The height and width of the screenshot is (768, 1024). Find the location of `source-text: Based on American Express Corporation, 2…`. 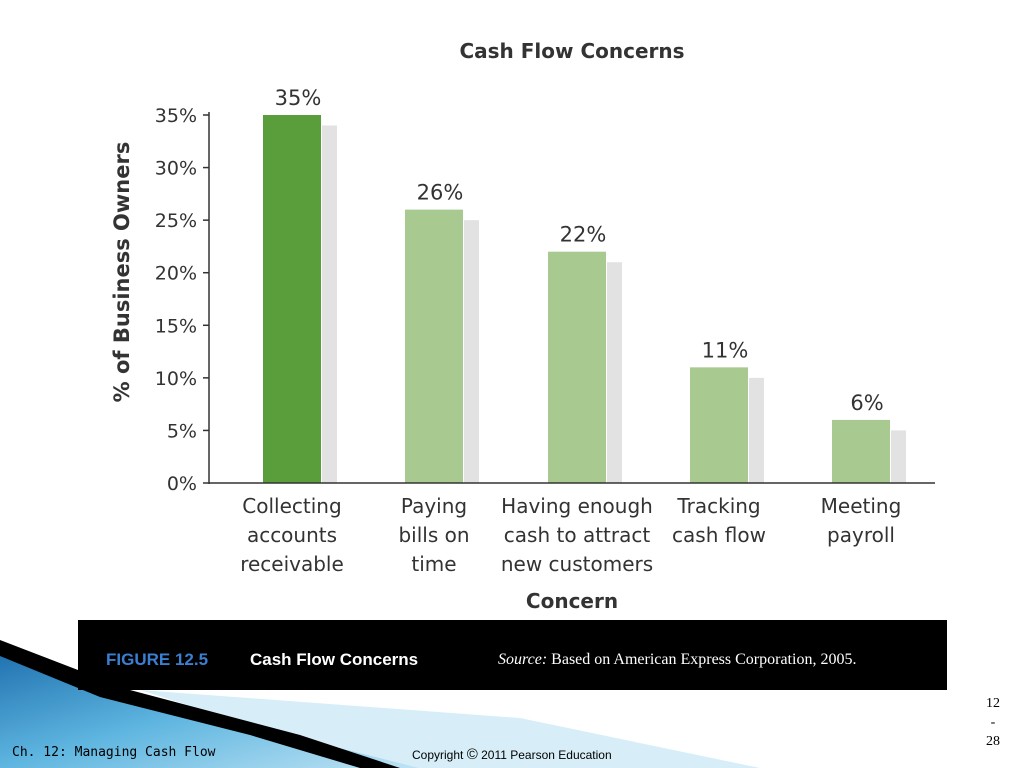

source-text: Based on American Express Corporation, 2… is located at coordinates (702, 659).